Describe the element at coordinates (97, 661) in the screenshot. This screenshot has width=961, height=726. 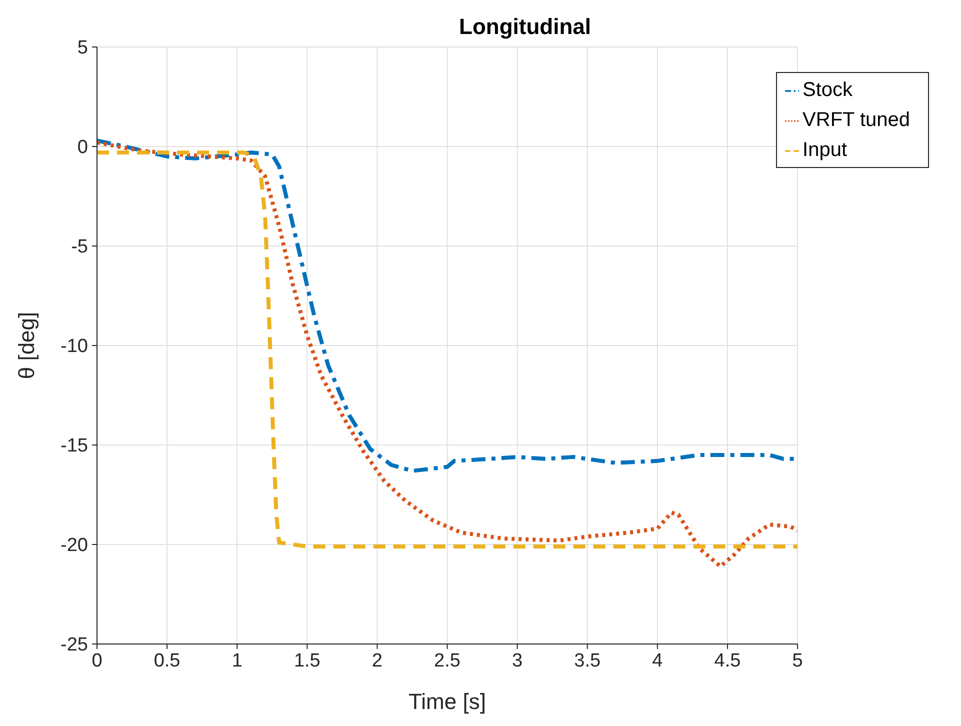
I see `x-tick-label: 0` at that location.